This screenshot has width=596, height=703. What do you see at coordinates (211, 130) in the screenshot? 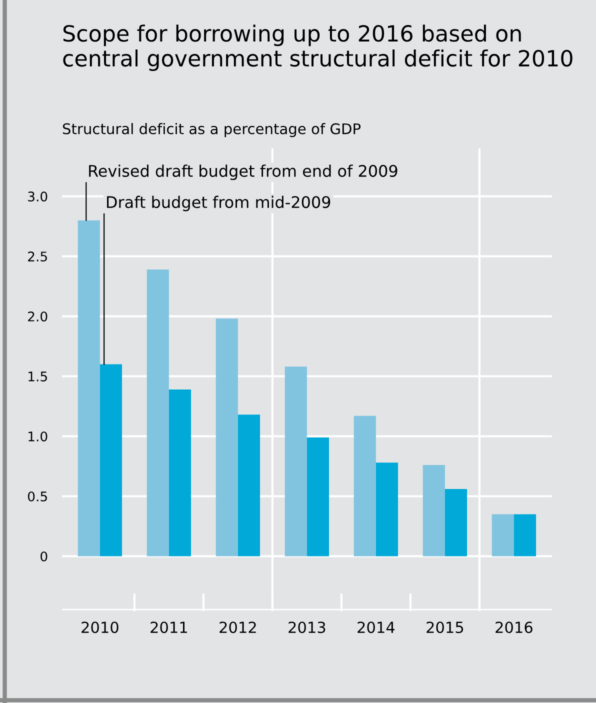
I see `y-axis-title: Structural deficit as a percentage of GDP` at bounding box center [211, 130].